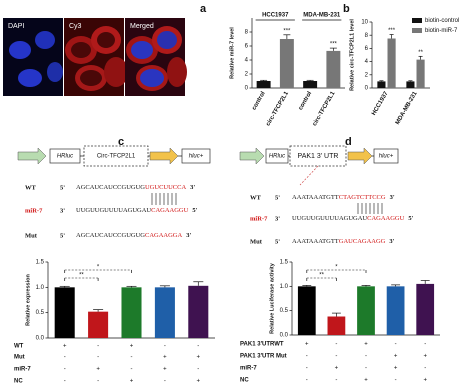  Describe the element at coordinates (247, 89) in the screenshot. I see `y-tick-label: 0` at that location.